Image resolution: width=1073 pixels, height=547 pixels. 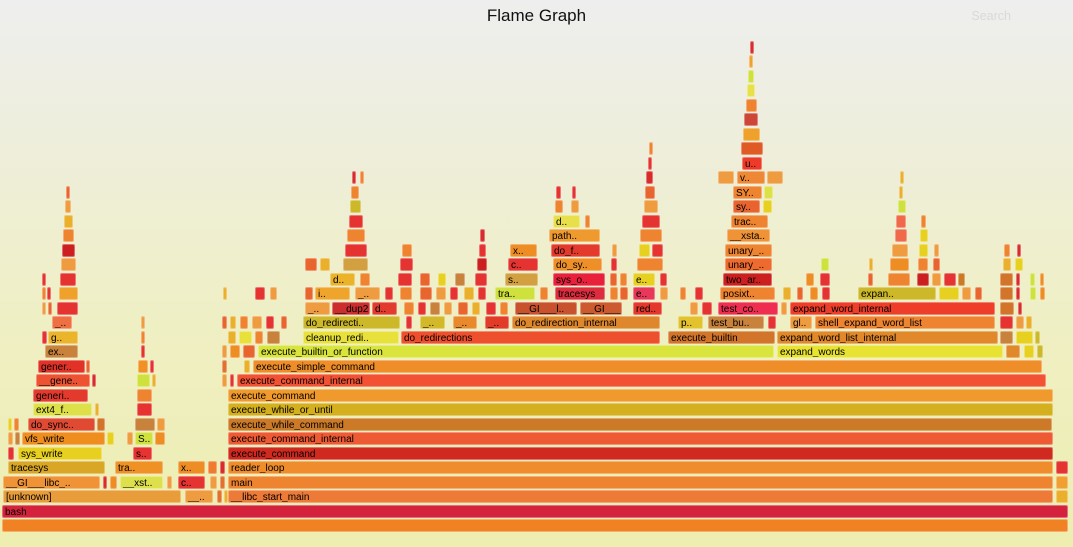 What do you see at coordinates (748, 308) in the screenshot?
I see `frame-test_co: test_co..` at bounding box center [748, 308].